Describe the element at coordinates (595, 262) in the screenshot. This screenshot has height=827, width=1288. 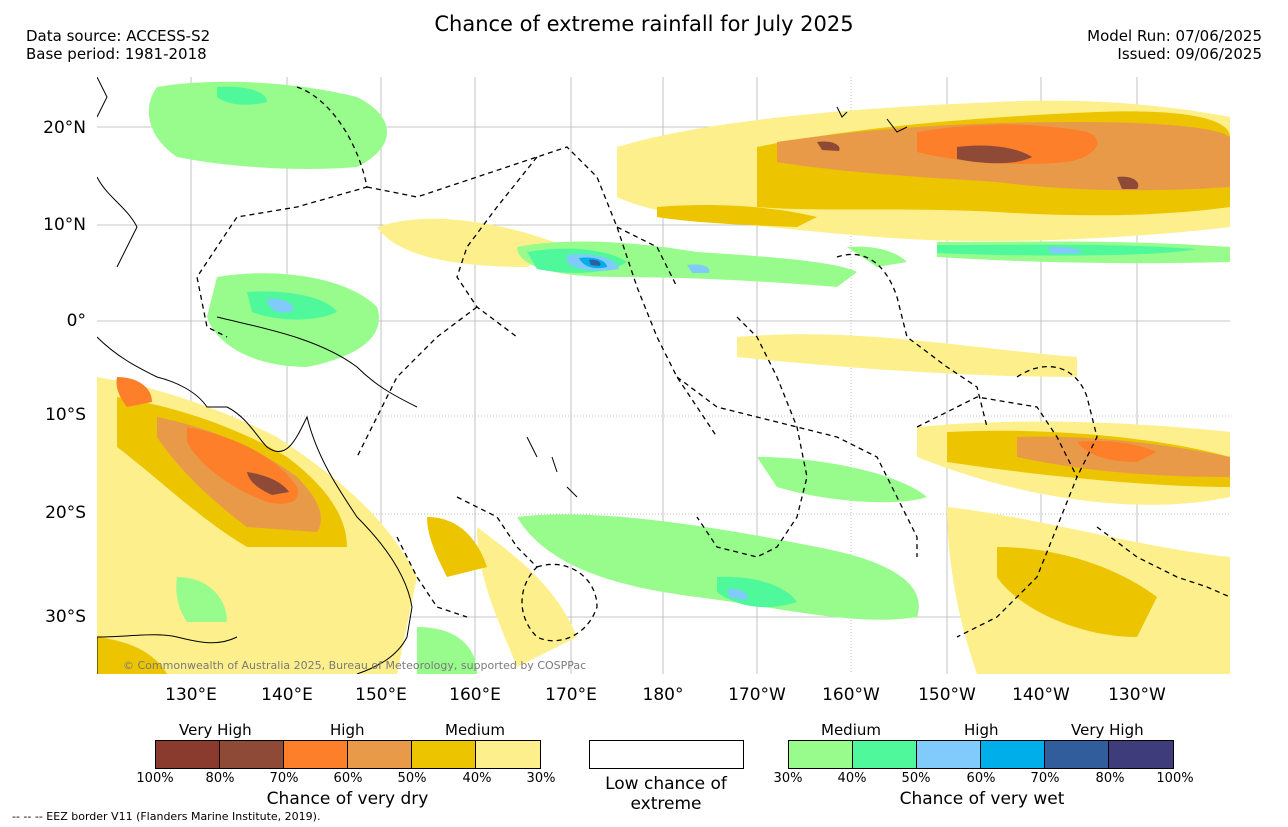
I see `wet-very-high-areas` at that location.